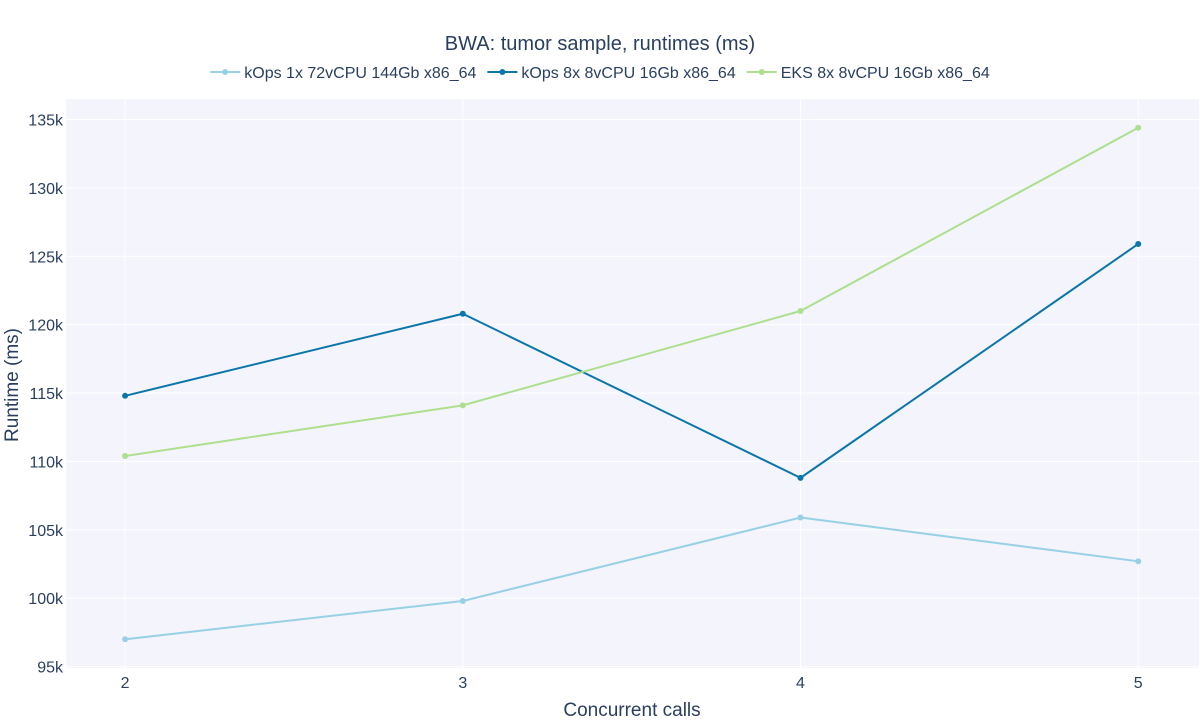 The height and width of the screenshot is (720, 1200). I want to click on y-tick-label: 130k, so click(46, 189).